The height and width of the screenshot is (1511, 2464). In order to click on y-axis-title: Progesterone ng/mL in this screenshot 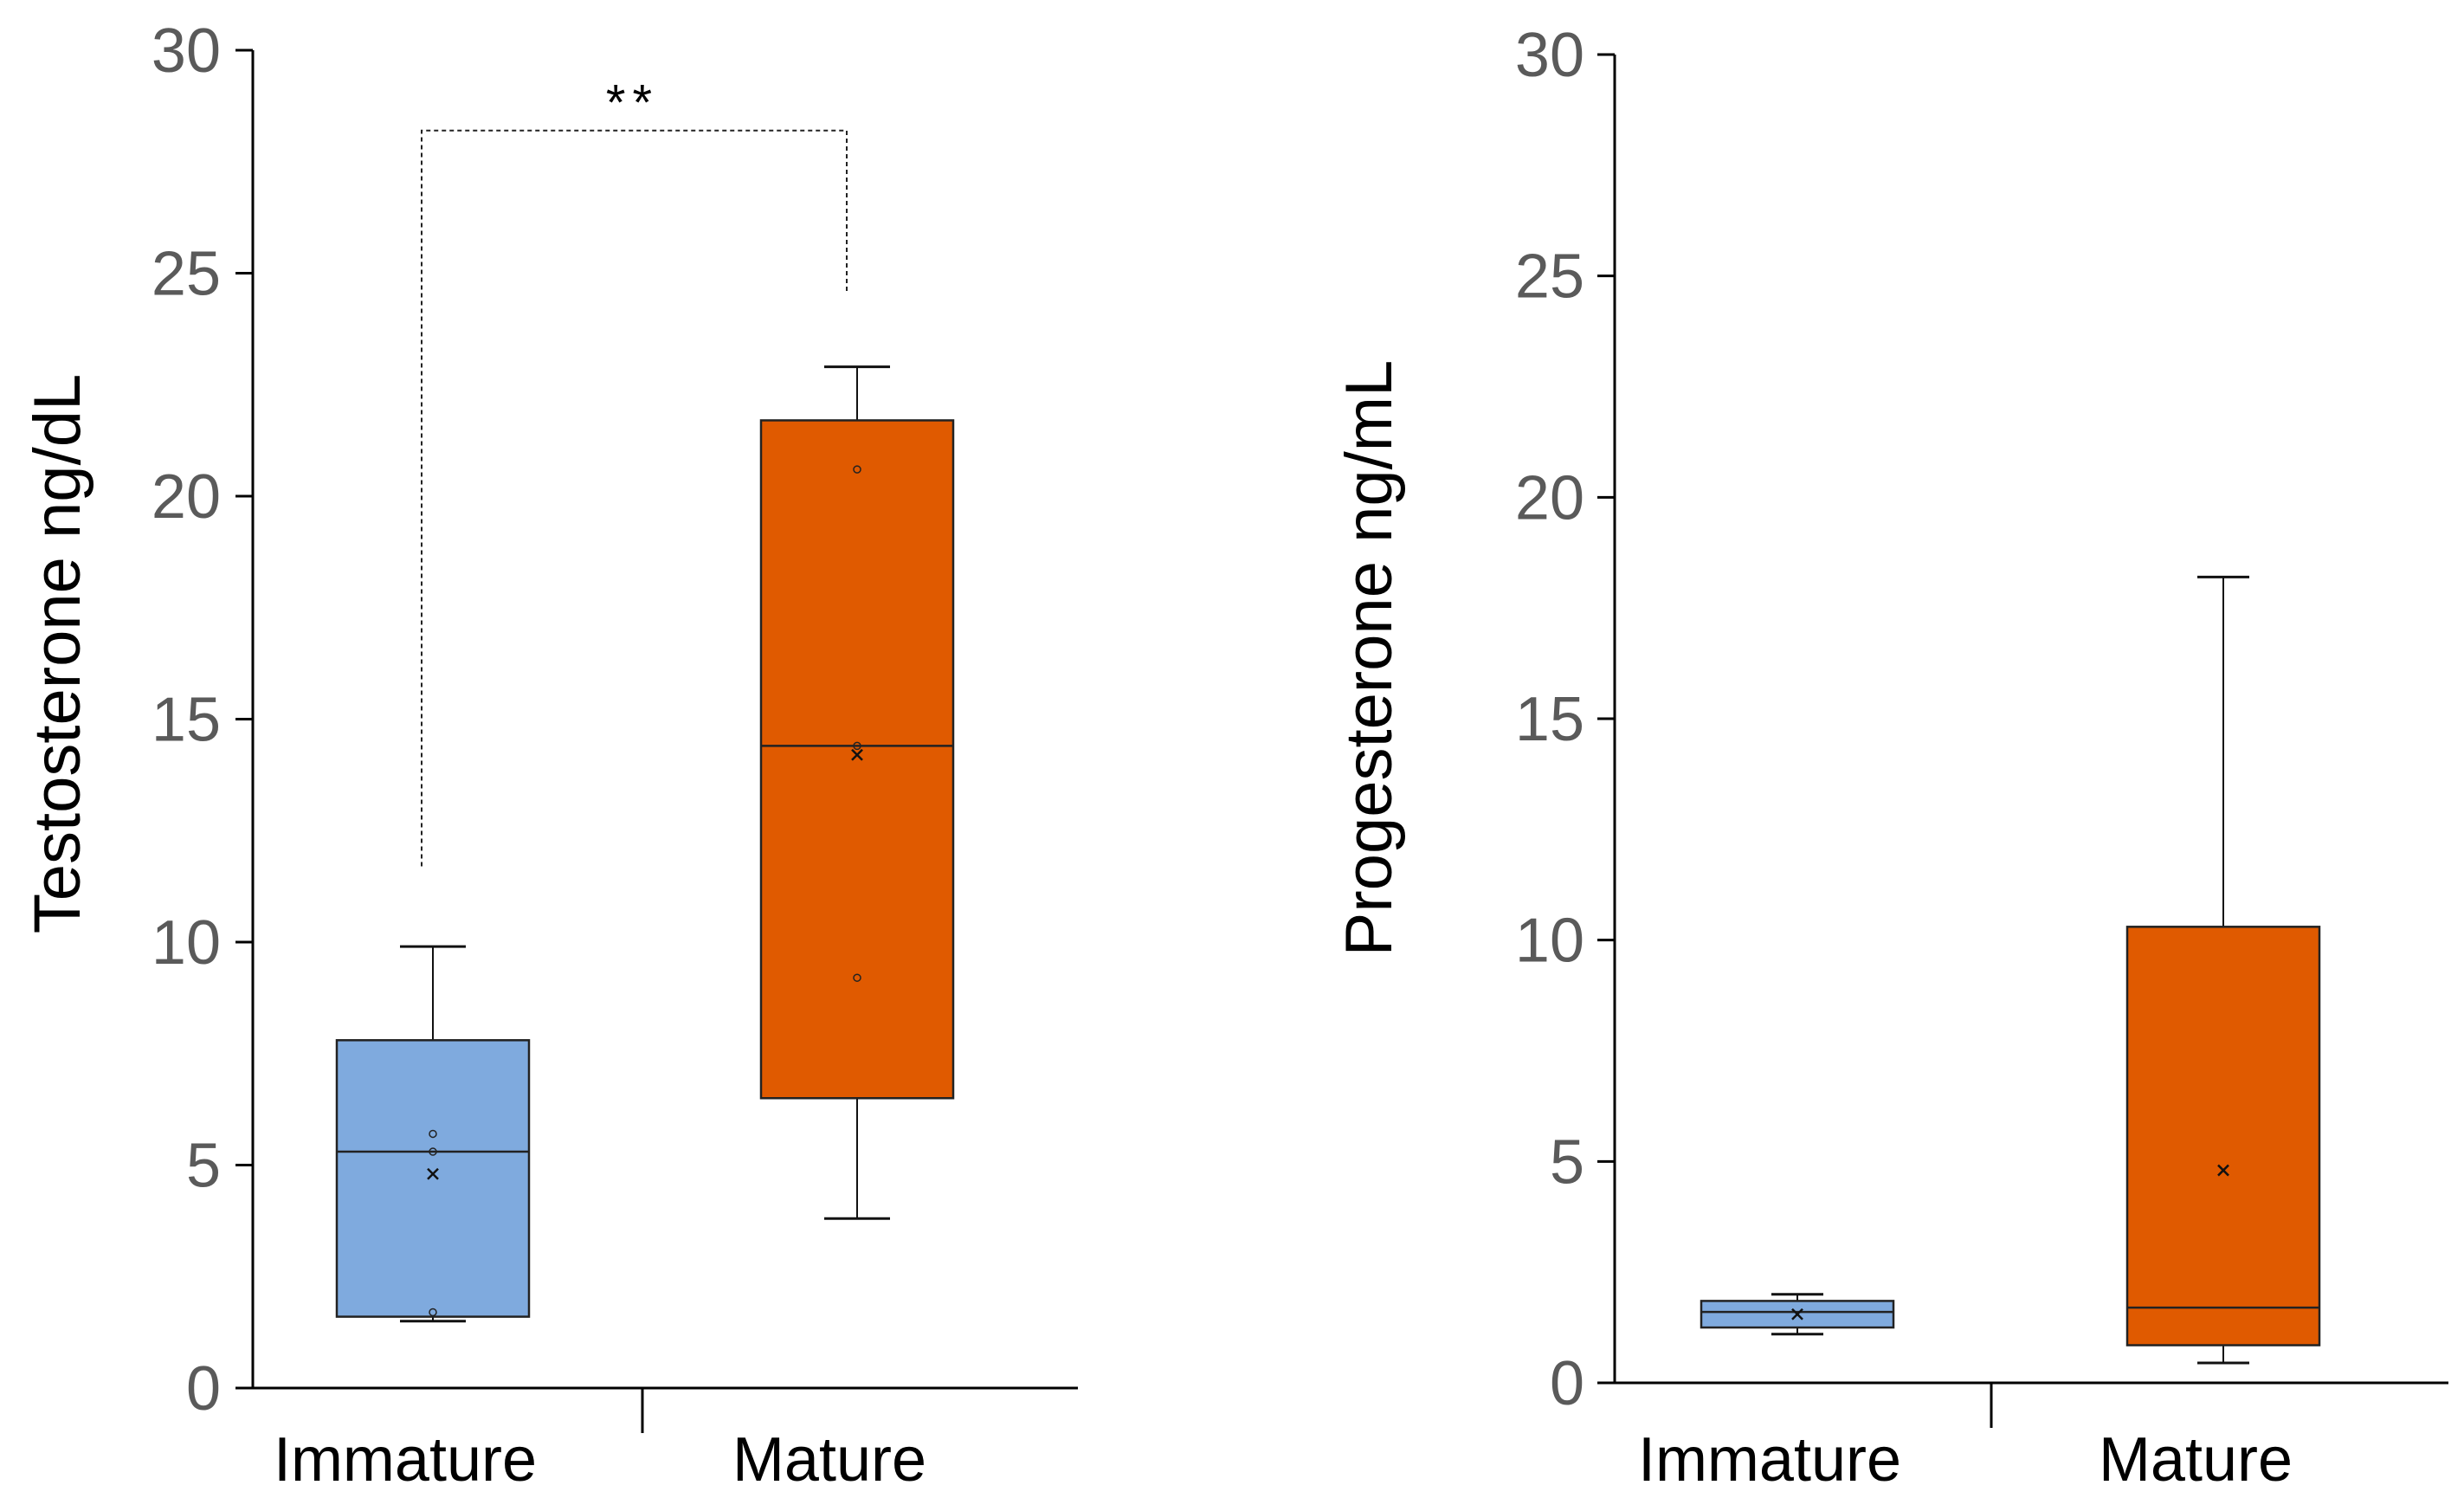, I will do `click(1369, 658)`.